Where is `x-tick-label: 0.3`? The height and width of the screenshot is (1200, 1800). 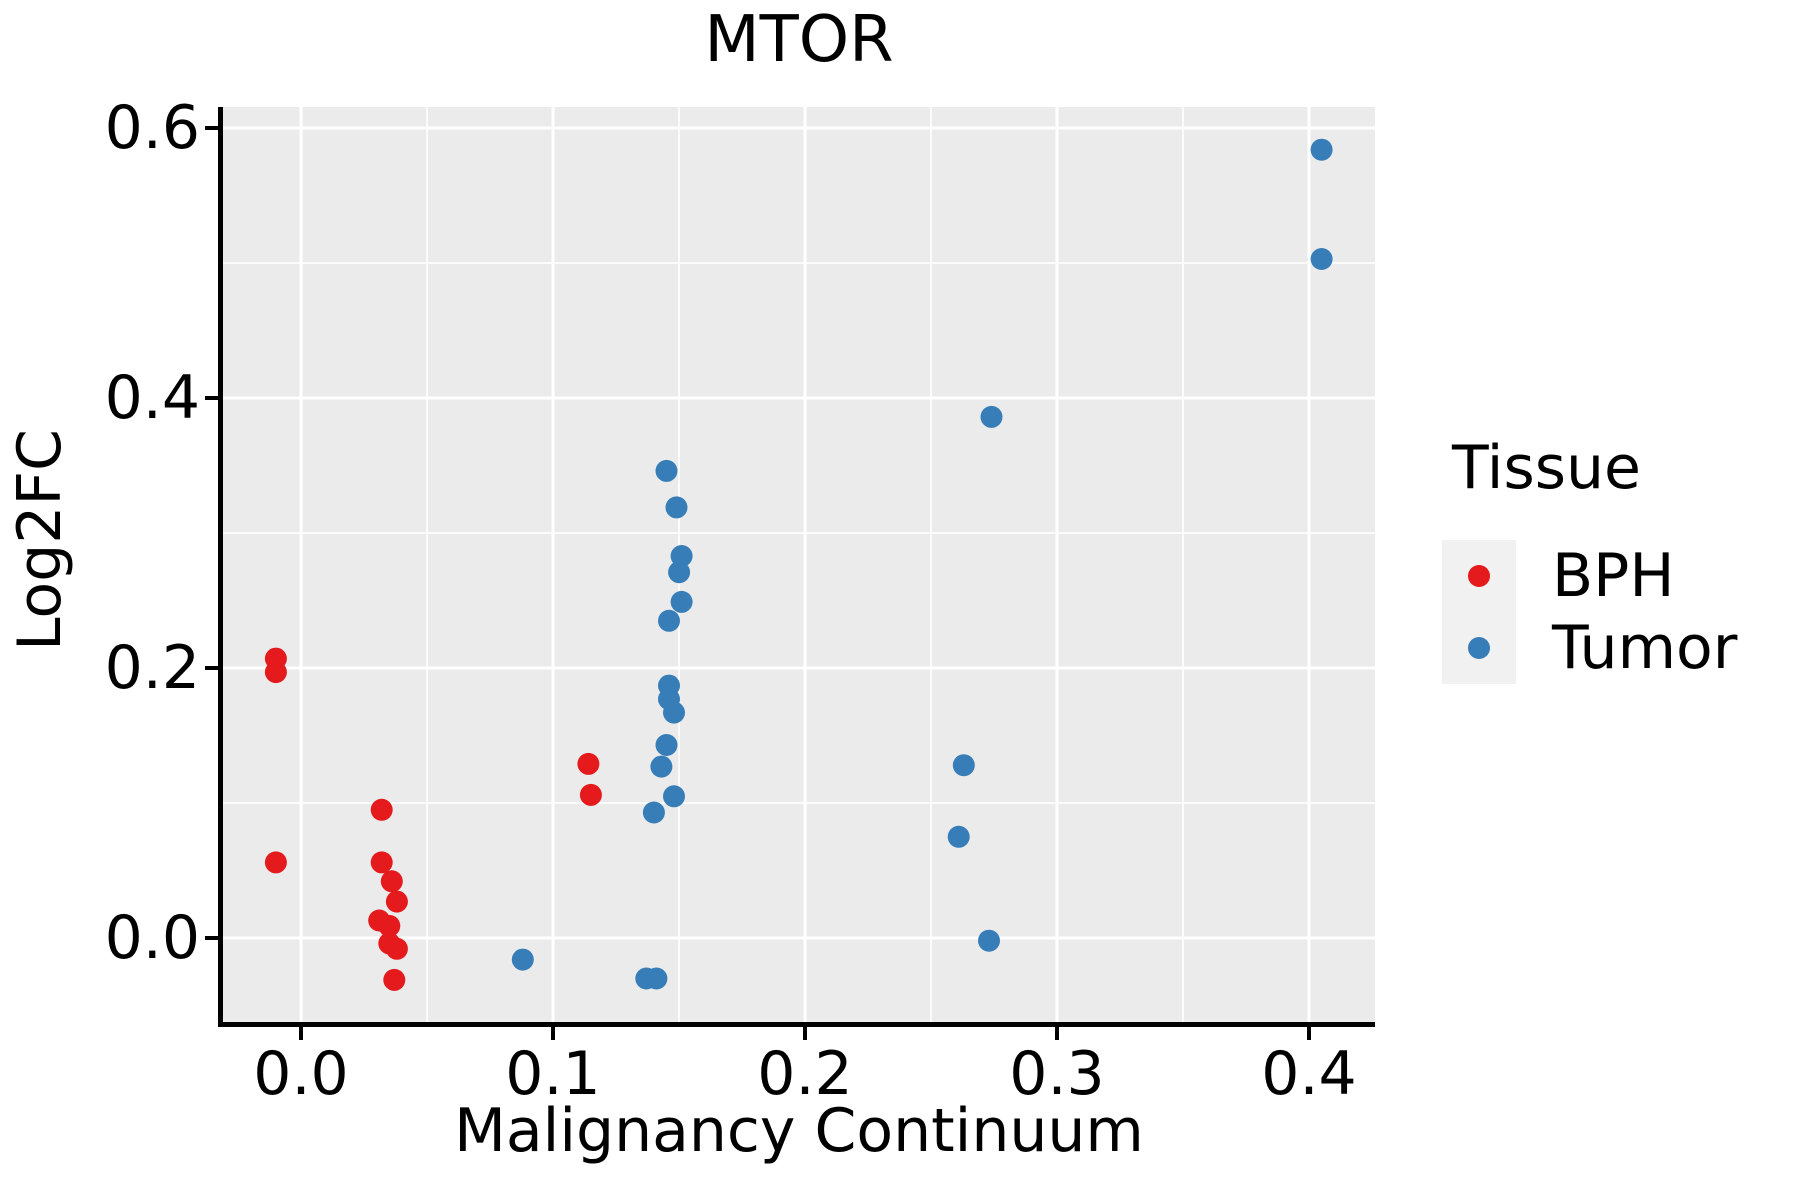
x-tick-label: 0.3 is located at coordinates (1057, 1074).